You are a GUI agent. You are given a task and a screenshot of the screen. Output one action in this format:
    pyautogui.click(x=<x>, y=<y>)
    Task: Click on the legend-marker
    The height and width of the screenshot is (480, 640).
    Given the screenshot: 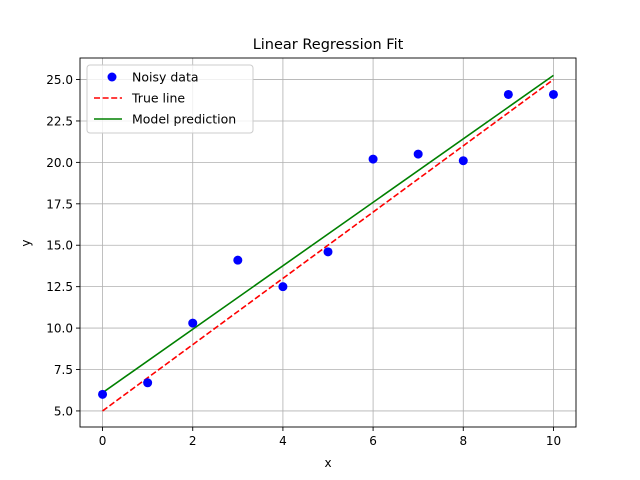 What is the action you would take?
    pyautogui.click(x=112, y=77)
    